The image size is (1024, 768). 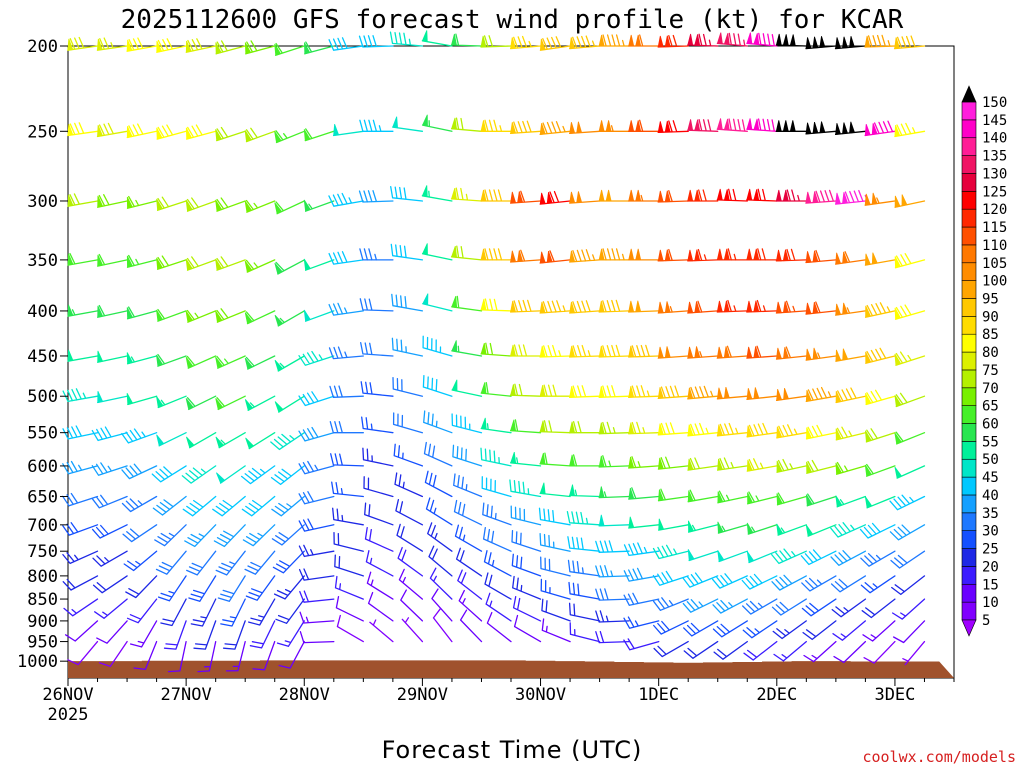 I want to click on x-tick-label: 1DEC, so click(x=658, y=695).